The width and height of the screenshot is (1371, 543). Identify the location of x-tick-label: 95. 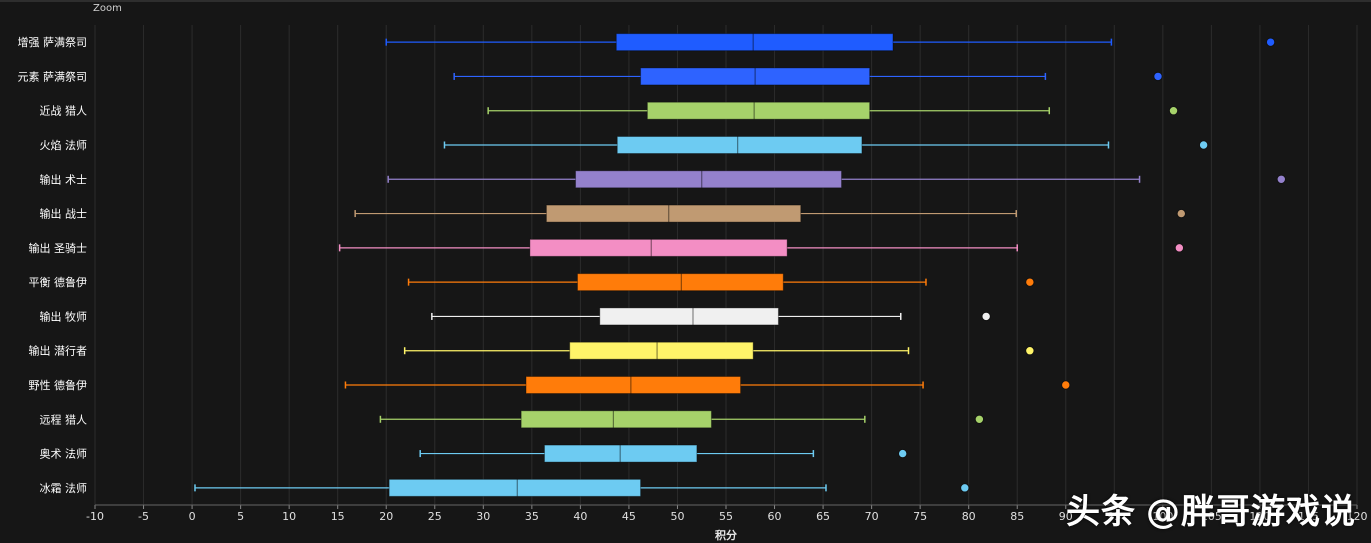
(1114, 516).